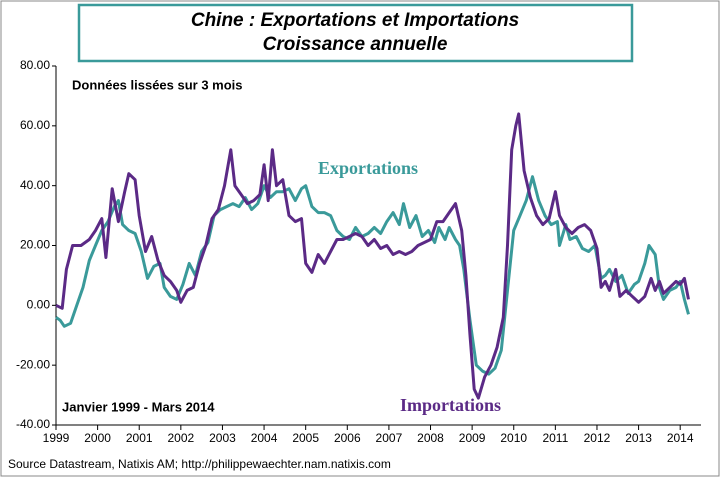 This screenshot has height=477, width=722. What do you see at coordinates (305, 438) in the screenshot?
I see `x-tick-label: 2005` at bounding box center [305, 438].